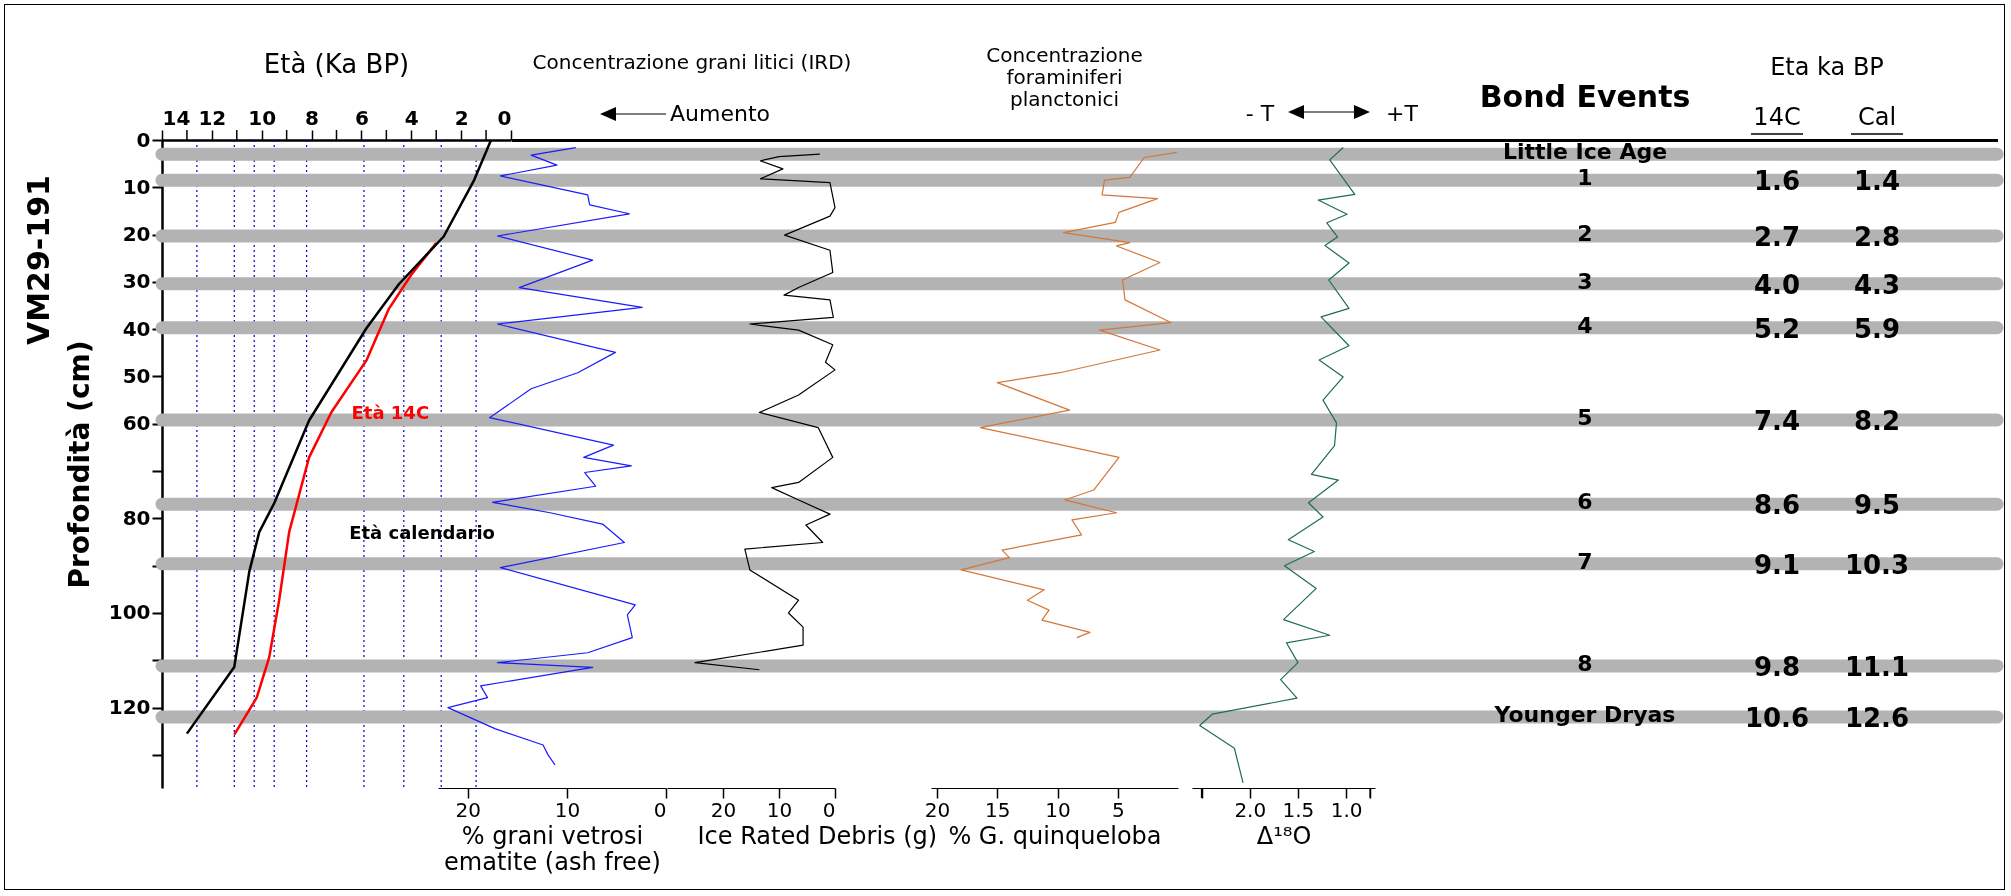 This screenshot has height=896, width=2011. What do you see at coordinates (136, 376) in the screenshot?
I see `y-tick-label: 50` at bounding box center [136, 376].